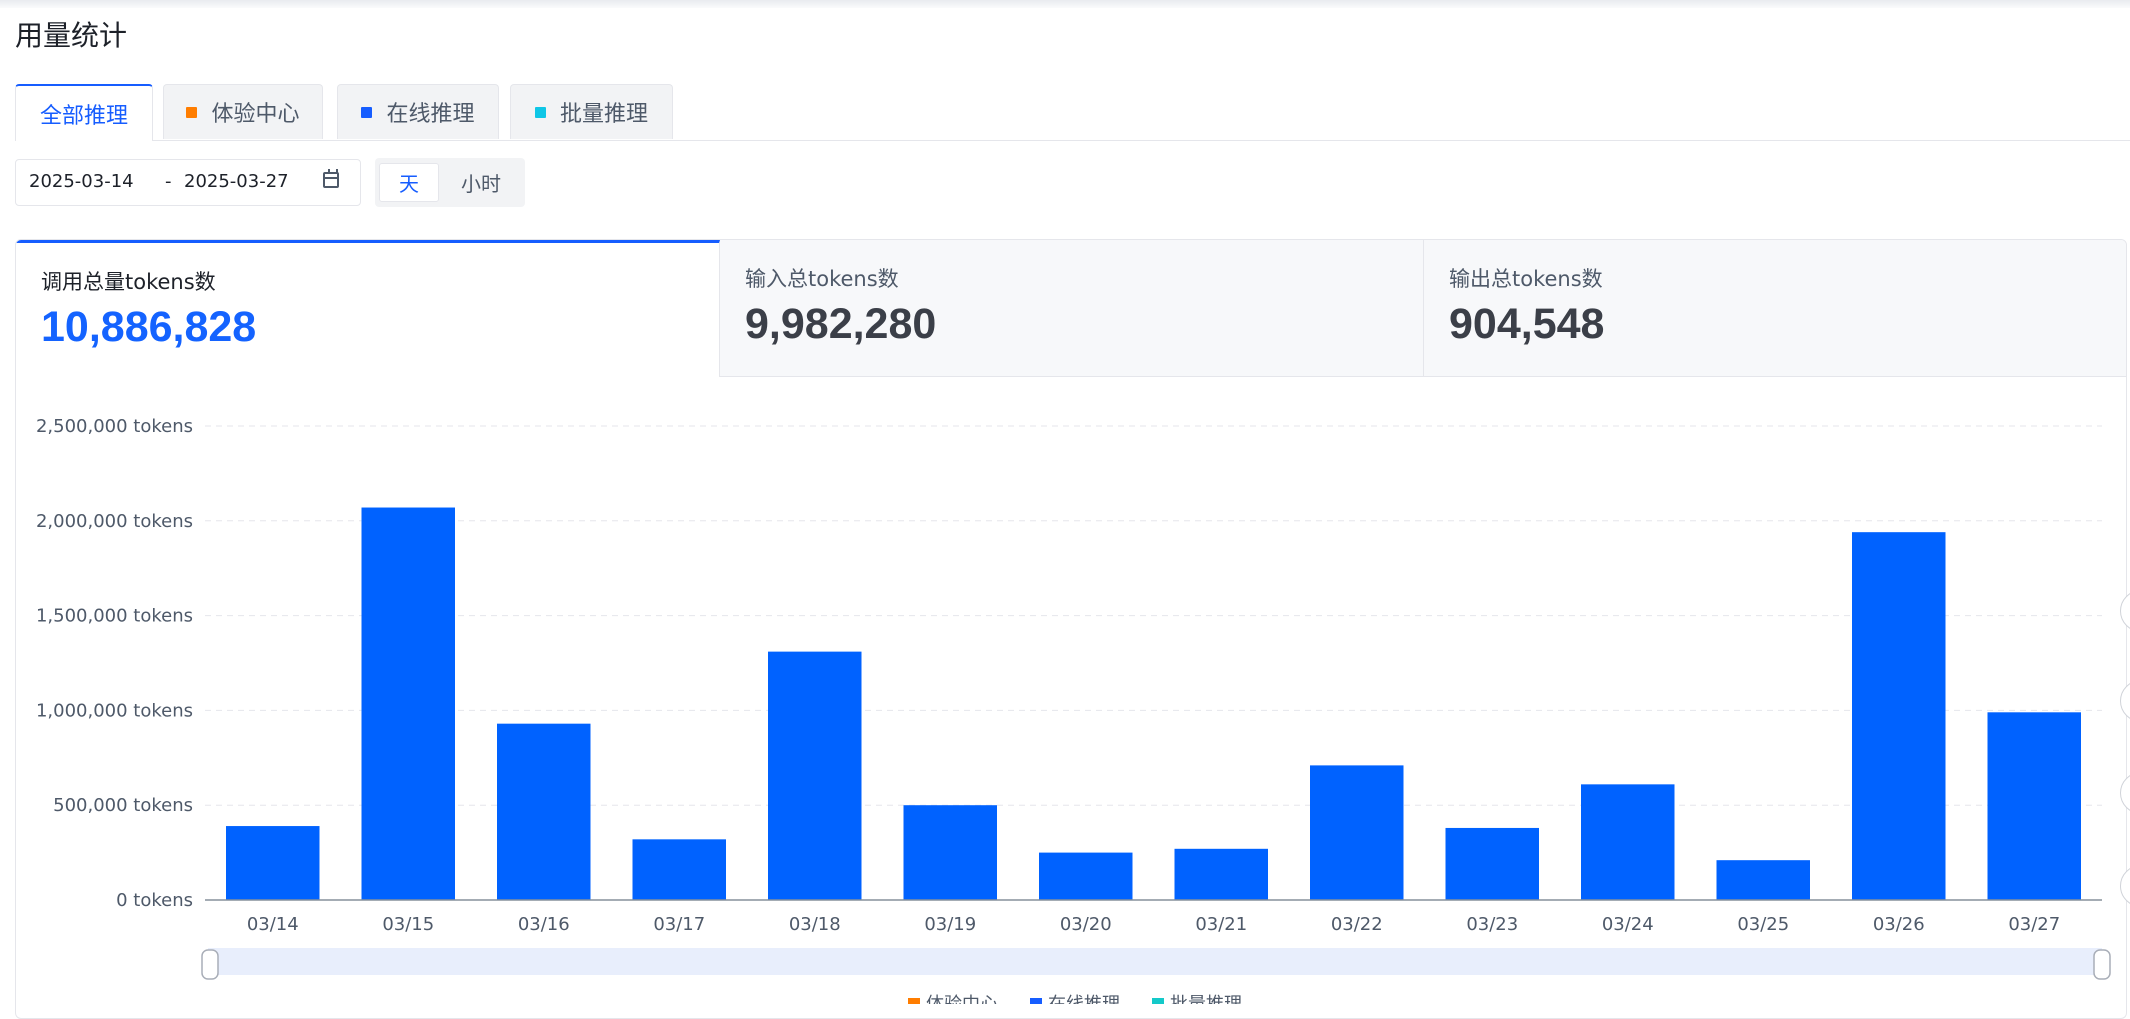 This screenshot has height=1019, width=2130. What do you see at coordinates (1628, 924) in the screenshot?
I see `x-tick-label: 03/24` at bounding box center [1628, 924].